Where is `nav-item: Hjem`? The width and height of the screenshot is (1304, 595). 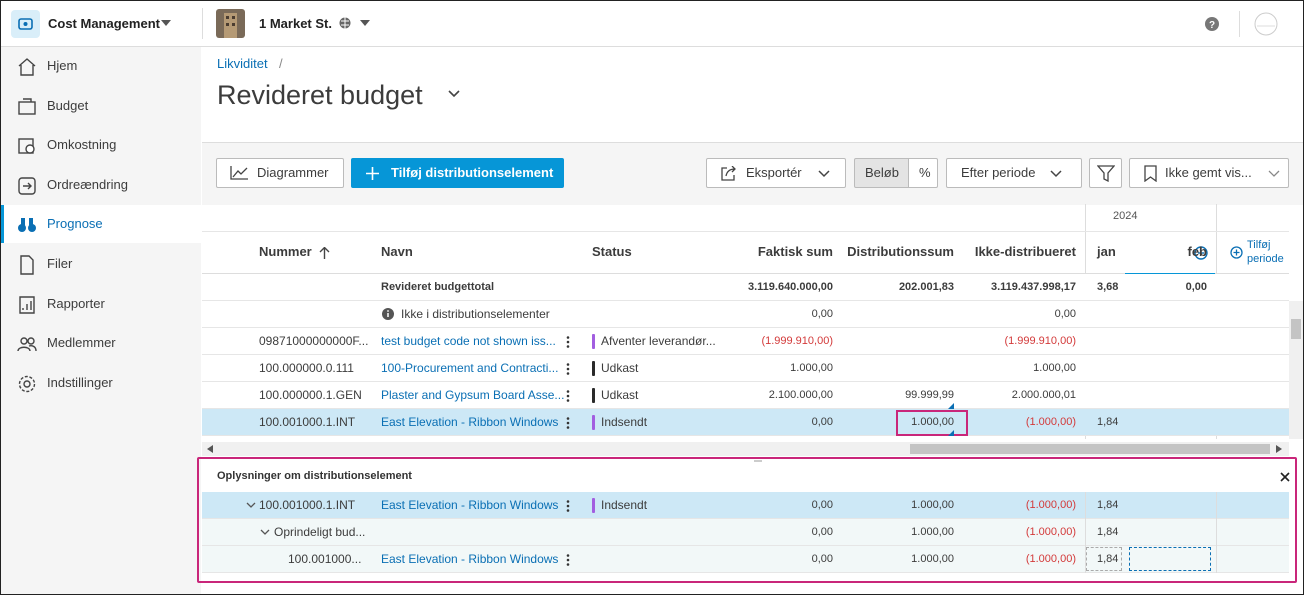
nav-item: Hjem is located at coordinates (101, 66).